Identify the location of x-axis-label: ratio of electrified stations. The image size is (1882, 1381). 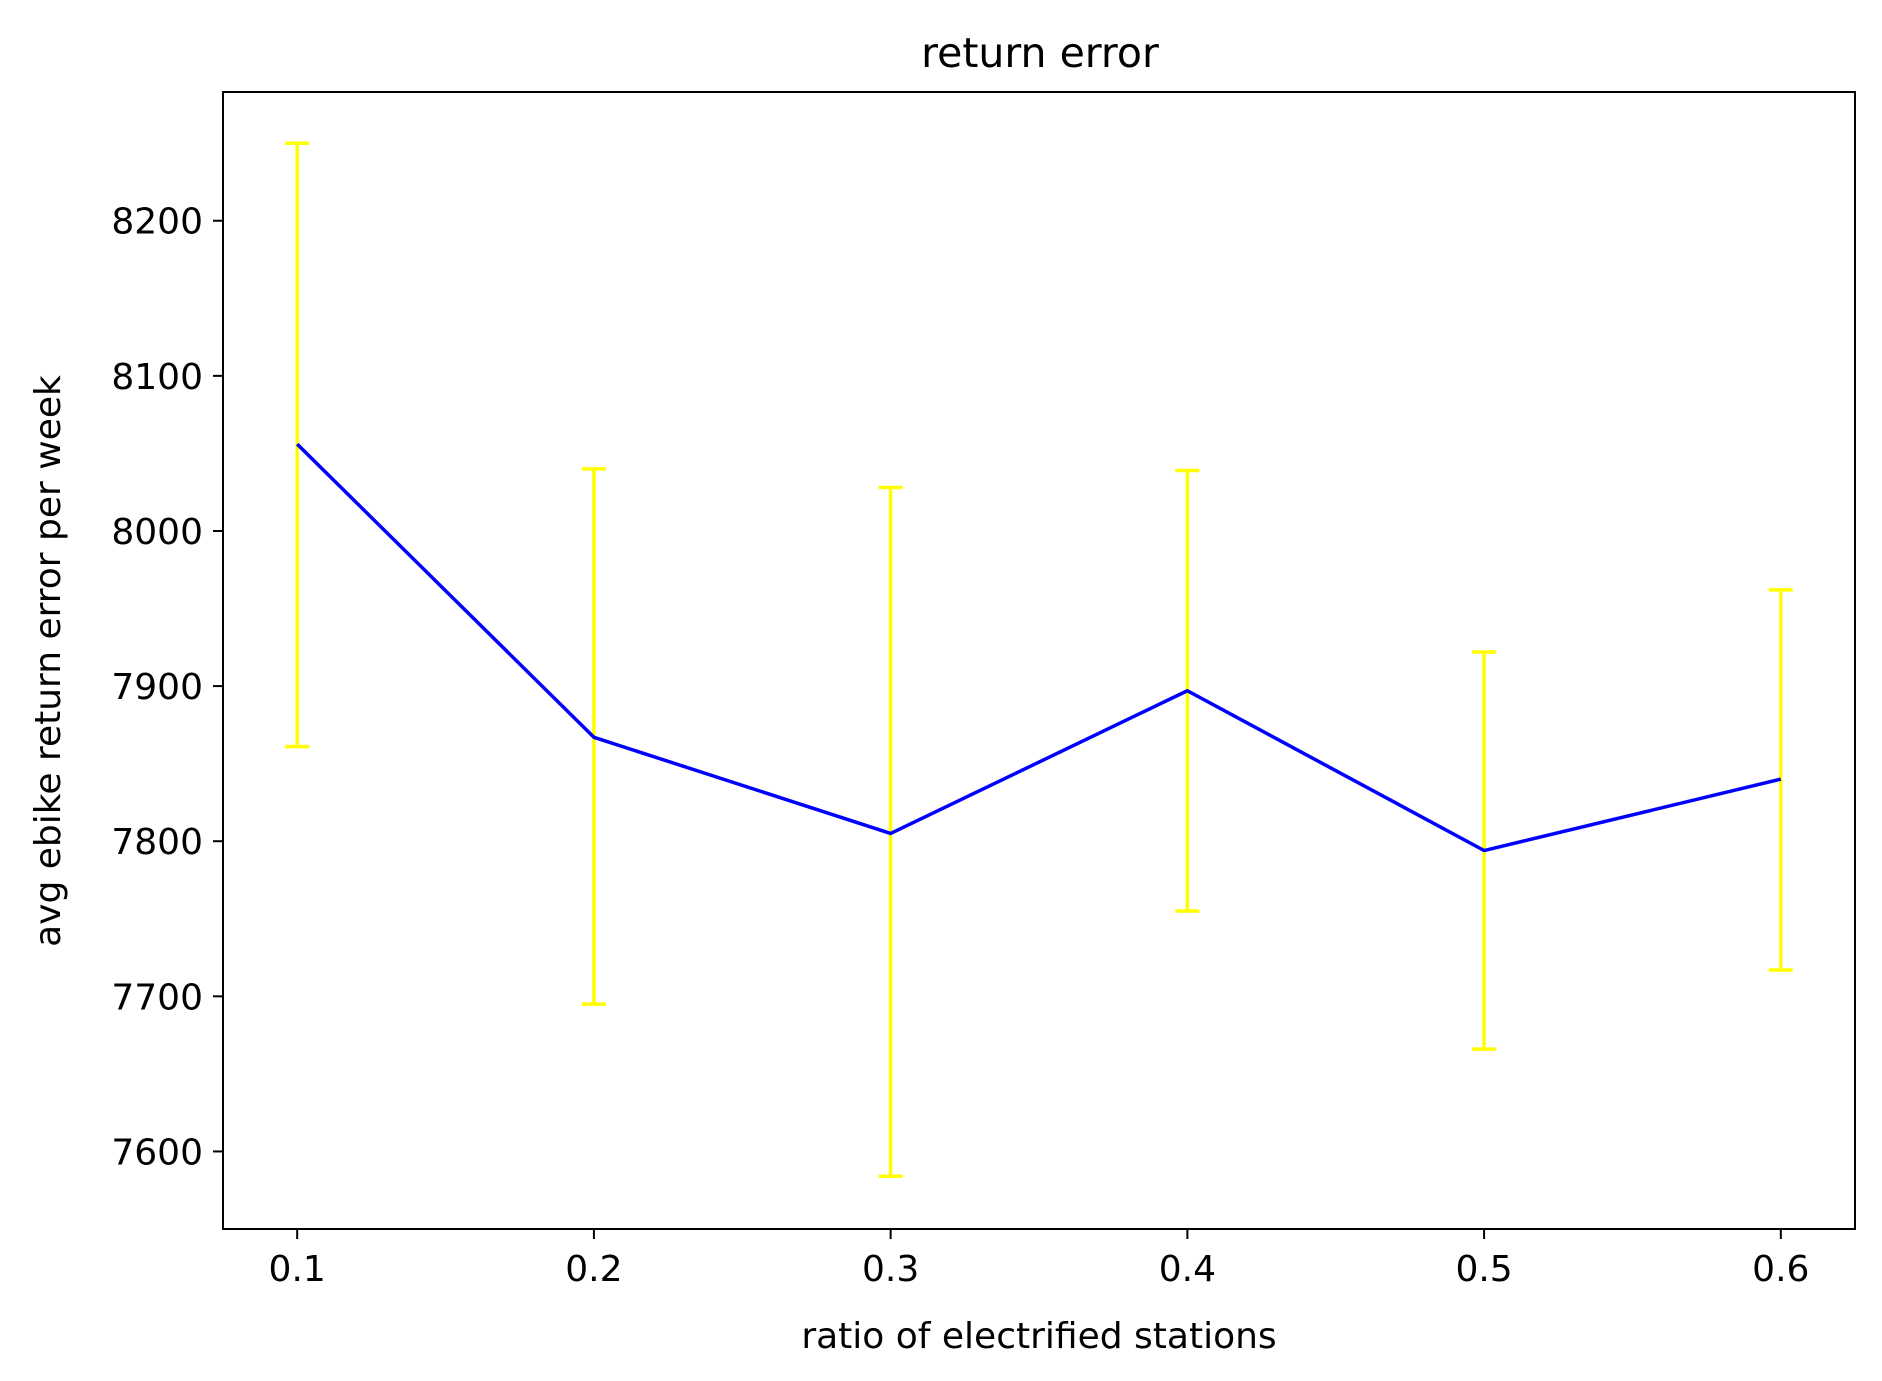
(1038, 1336).